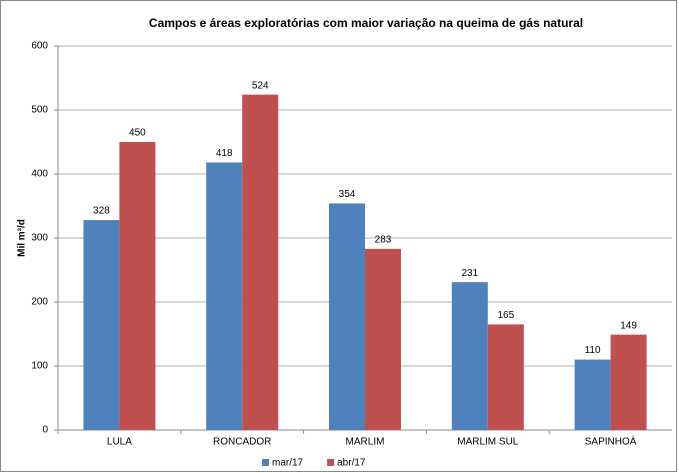 The image size is (679, 473). What do you see at coordinates (39, 110) in the screenshot?
I see `y-tick-label: 500` at bounding box center [39, 110].